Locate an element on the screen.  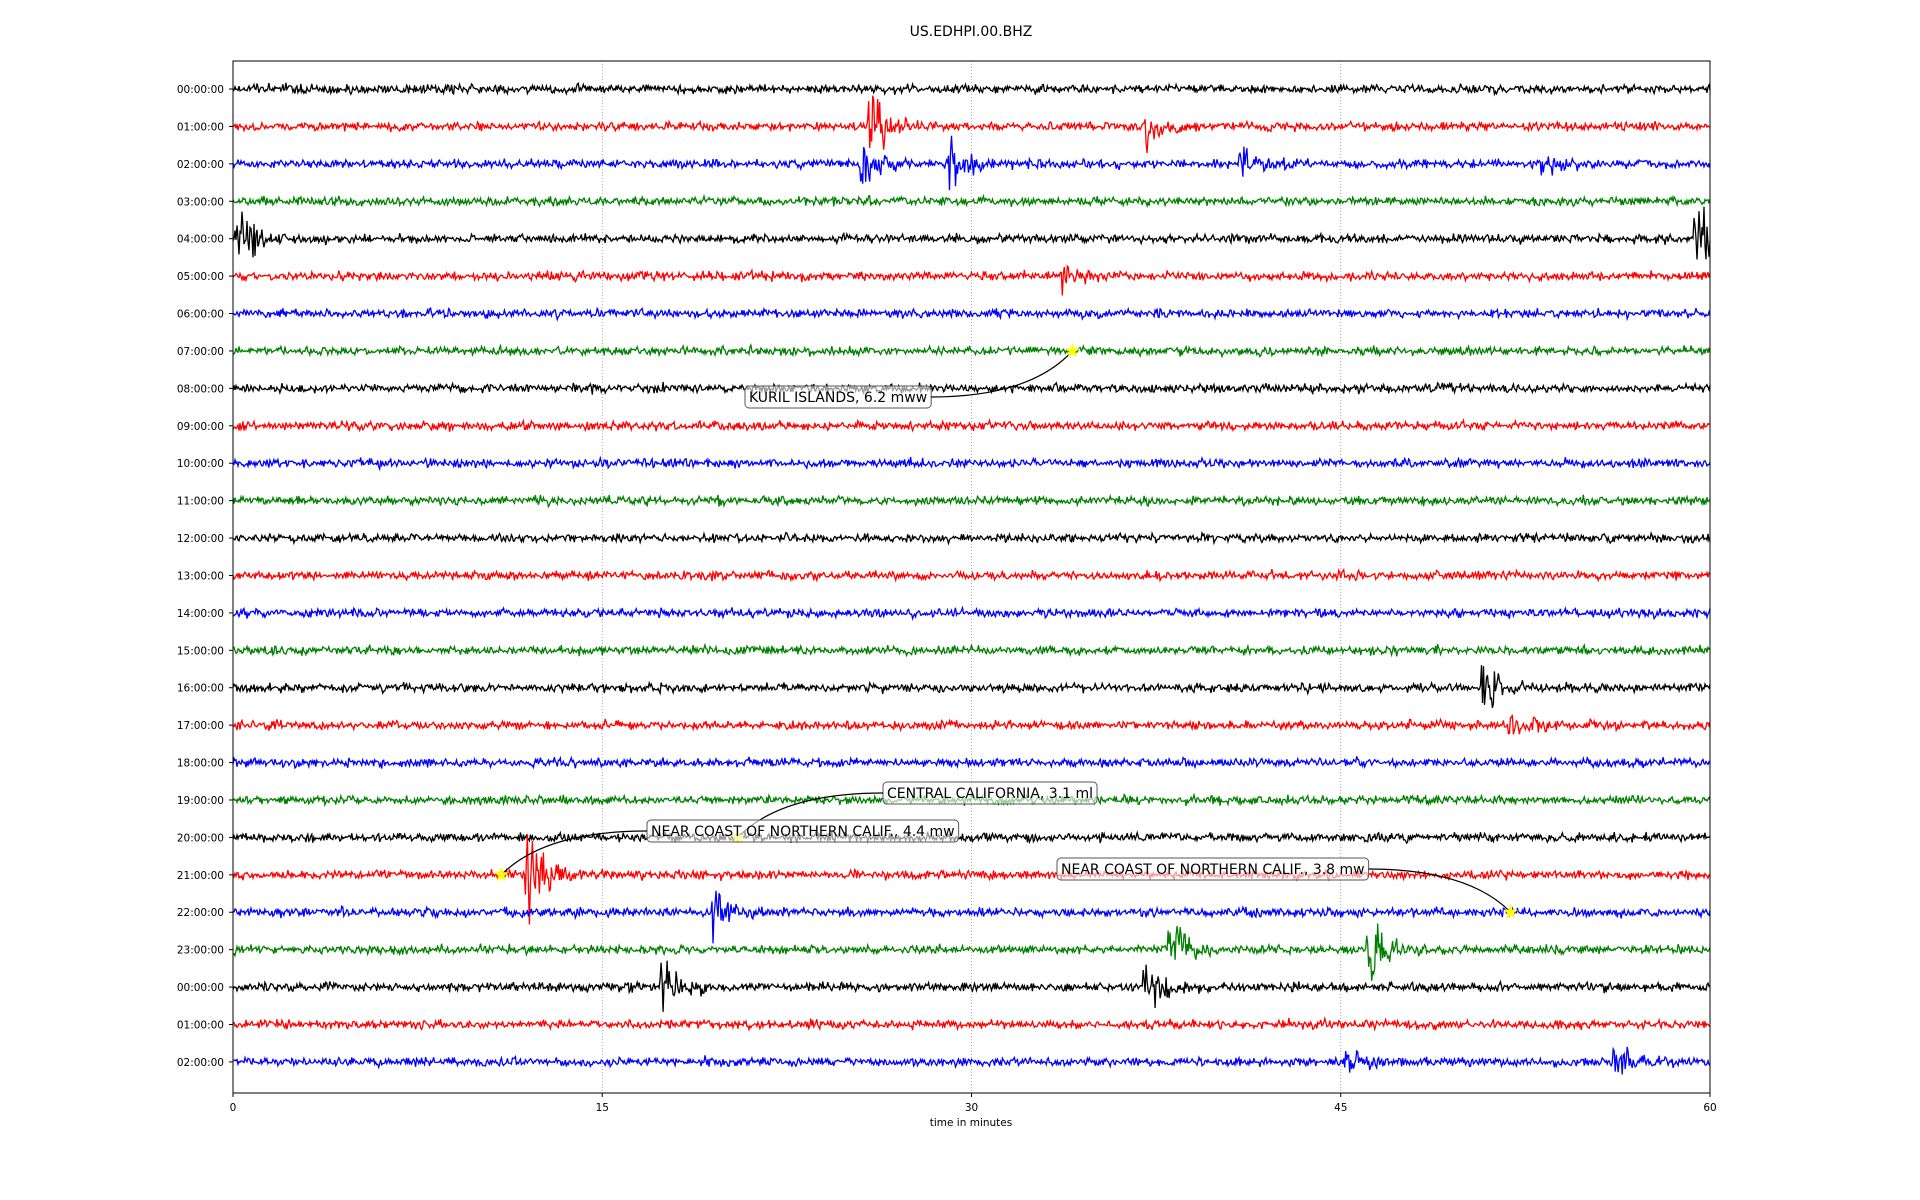
y-tick-label: 09:00:00 is located at coordinates (200, 427).